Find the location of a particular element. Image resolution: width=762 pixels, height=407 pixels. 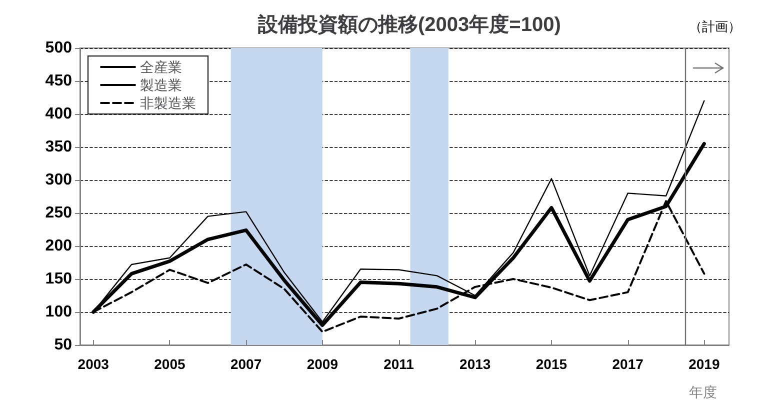

legend-label: 製造業 is located at coordinates (161, 85).